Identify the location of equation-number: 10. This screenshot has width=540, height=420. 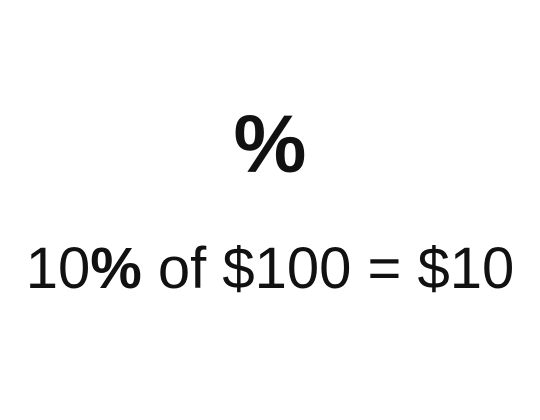
(58, 268).